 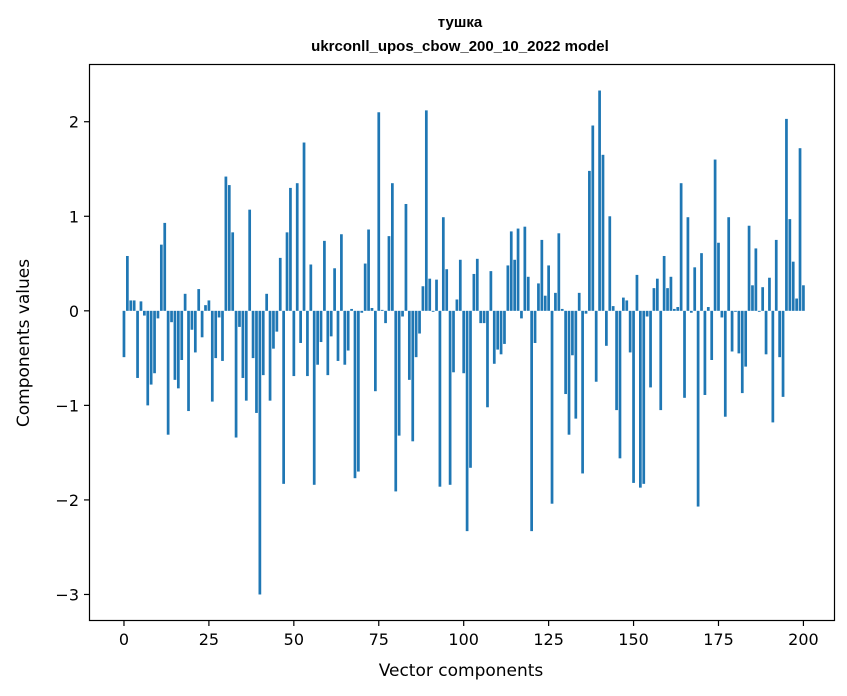 What do you see at coordinates (469, 634) in the screenshot?
I see `x-axis-ticks: 0 25 50 75 100 125 150 175 200` at bounding box center [469, 634].